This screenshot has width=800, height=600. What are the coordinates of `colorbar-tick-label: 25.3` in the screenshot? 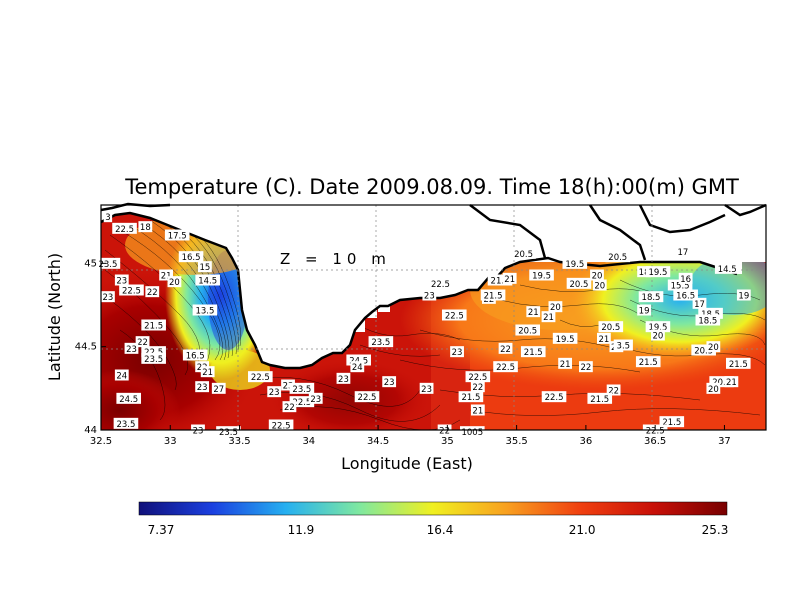 It's located at (715, 530).